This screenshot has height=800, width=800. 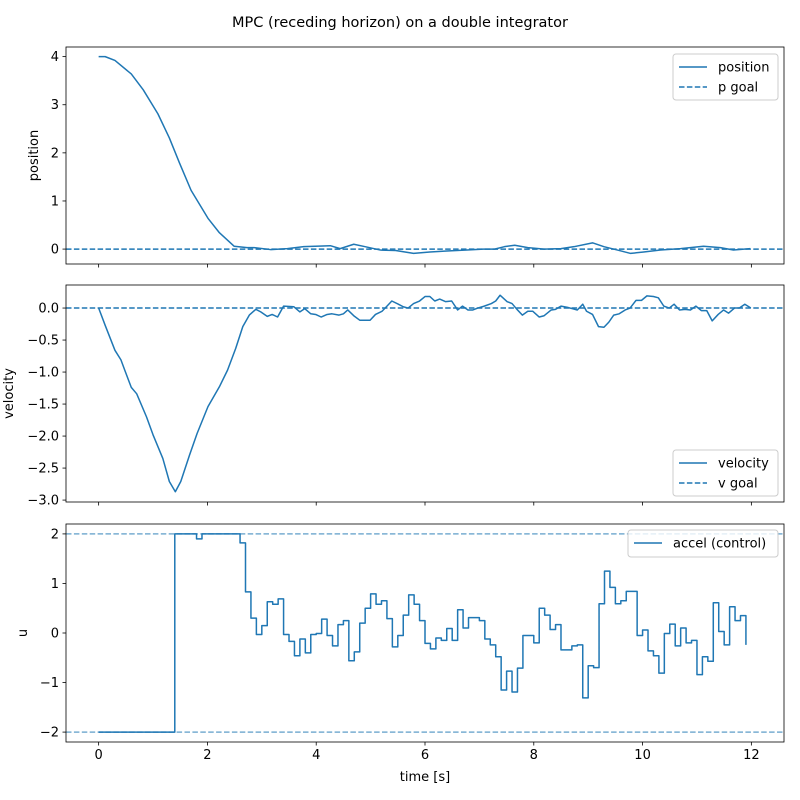 I want to click on x-tick-label: 10, so click(x=642, y=755).